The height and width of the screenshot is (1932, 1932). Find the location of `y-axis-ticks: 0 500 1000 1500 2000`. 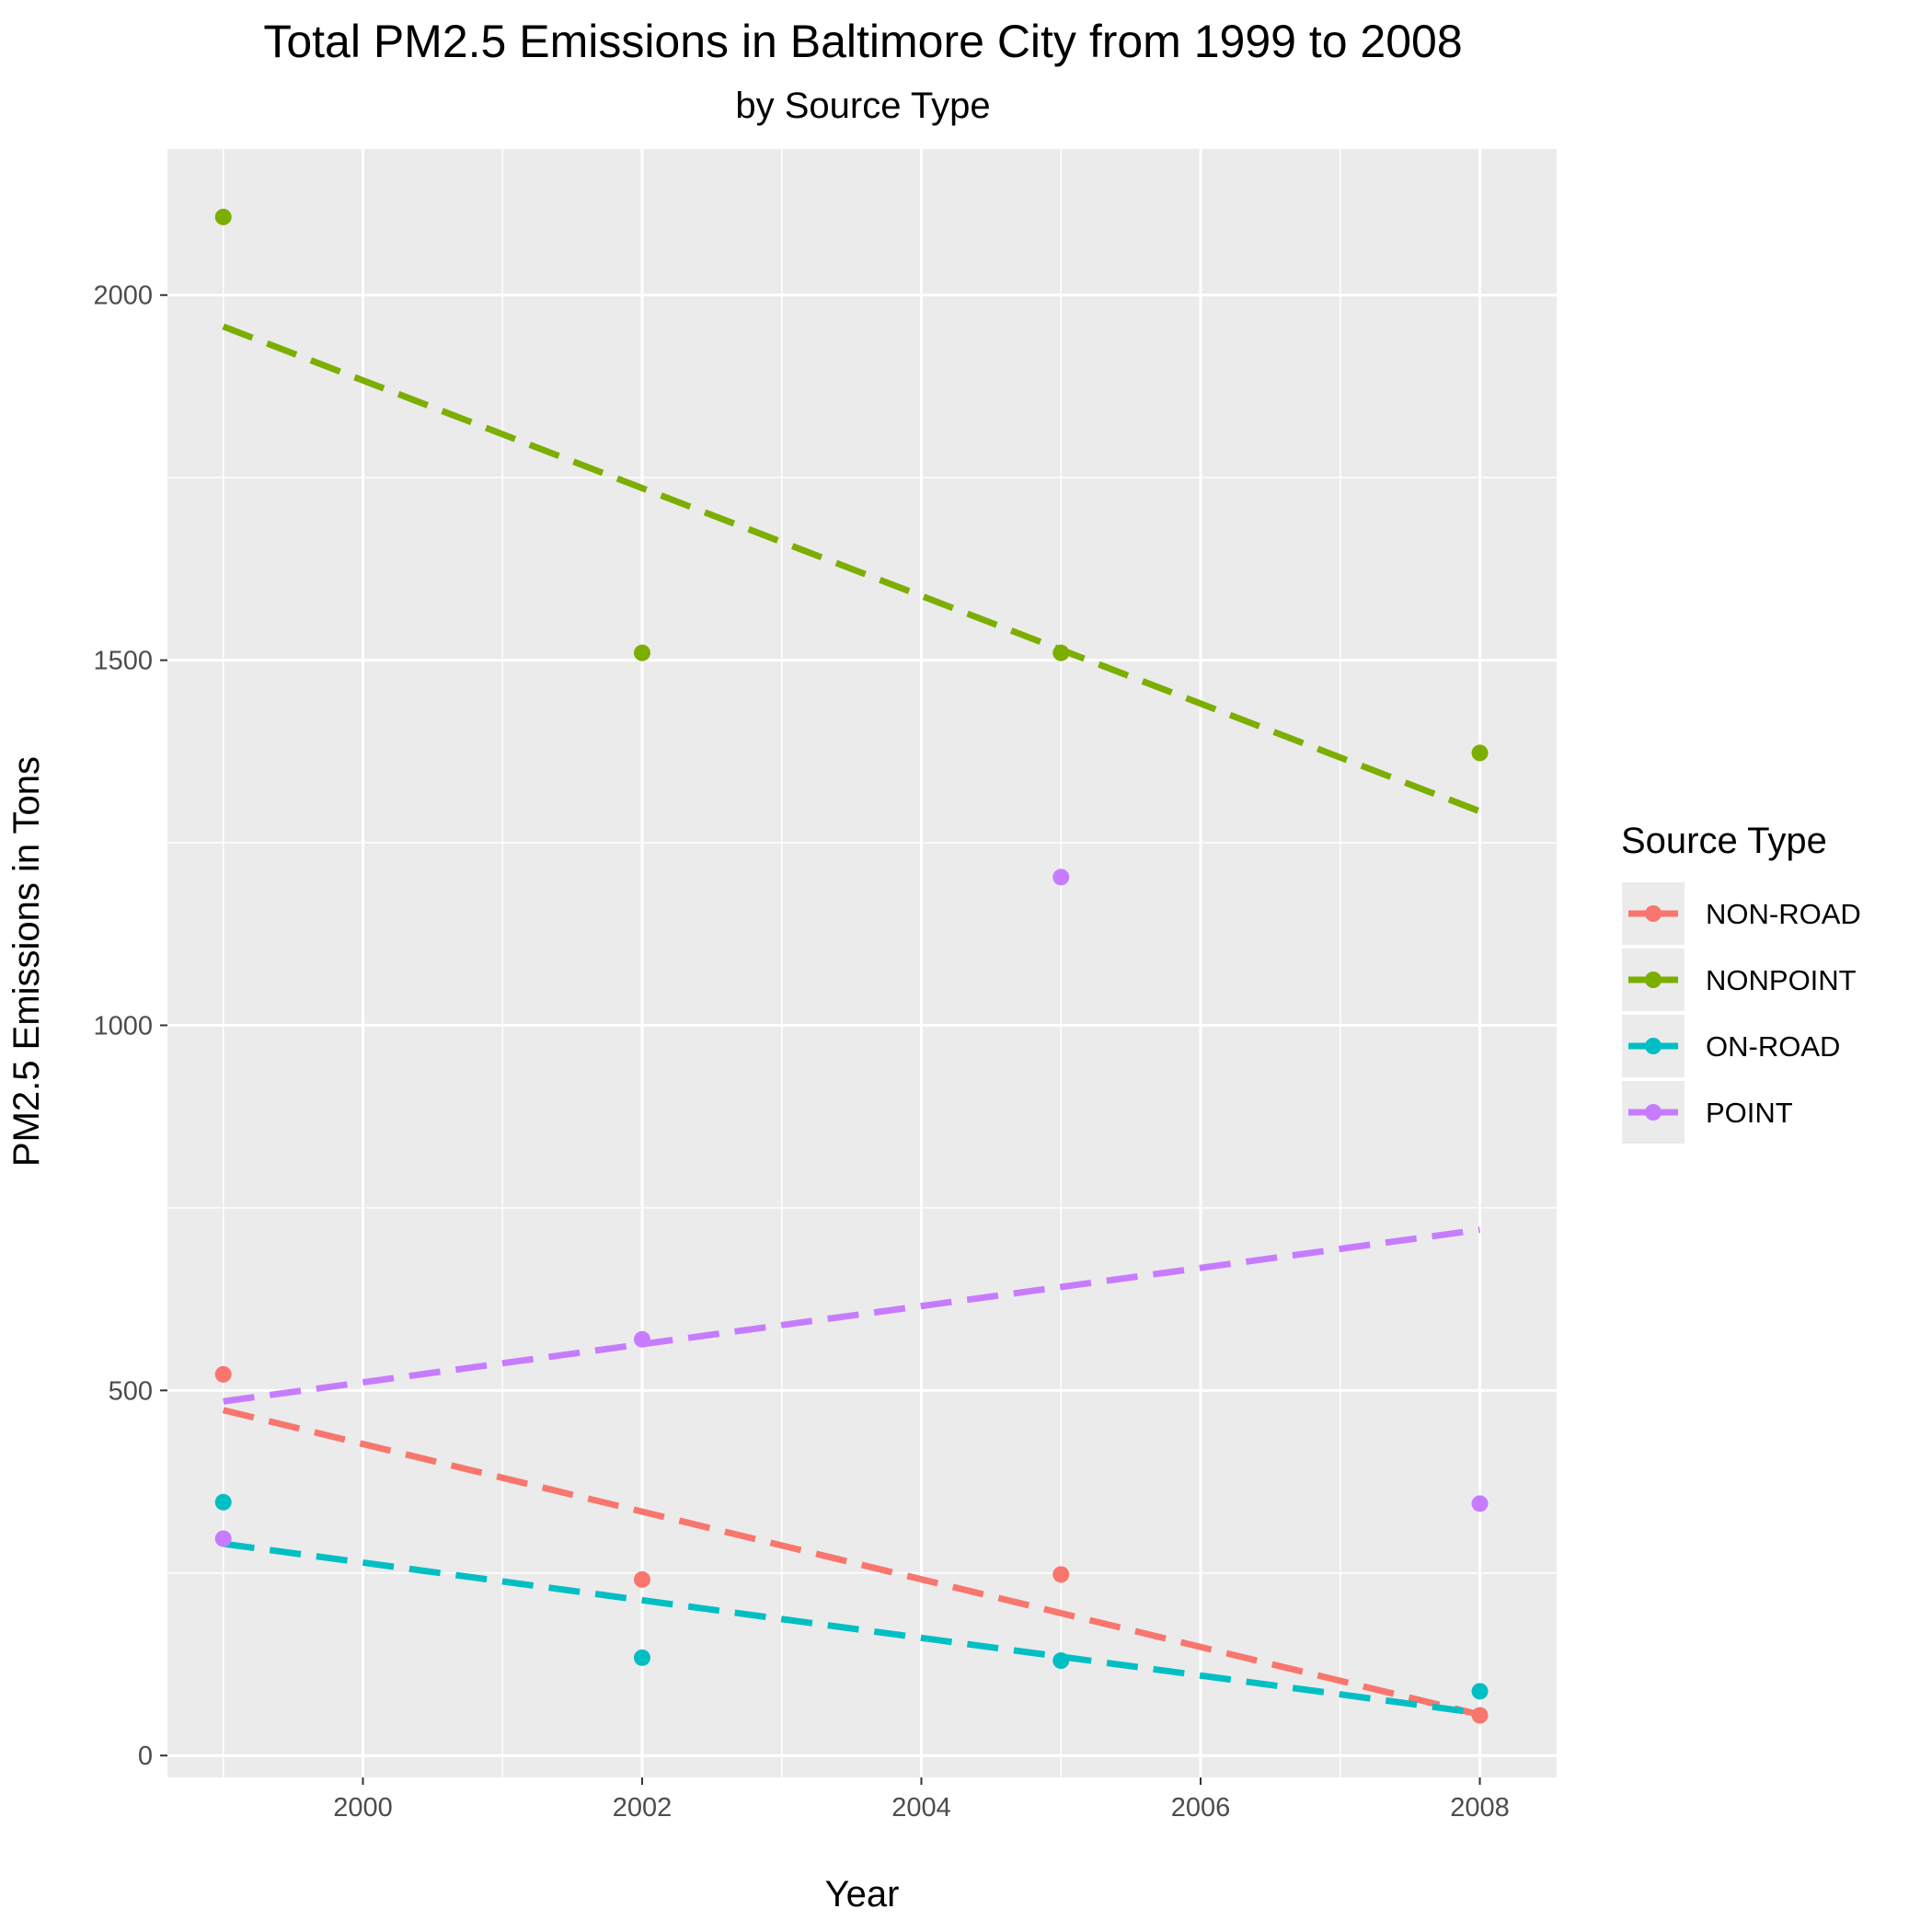

y-axis-ticks: 0 500 1000 1500 2000 is located at coordinates (130, 1026).